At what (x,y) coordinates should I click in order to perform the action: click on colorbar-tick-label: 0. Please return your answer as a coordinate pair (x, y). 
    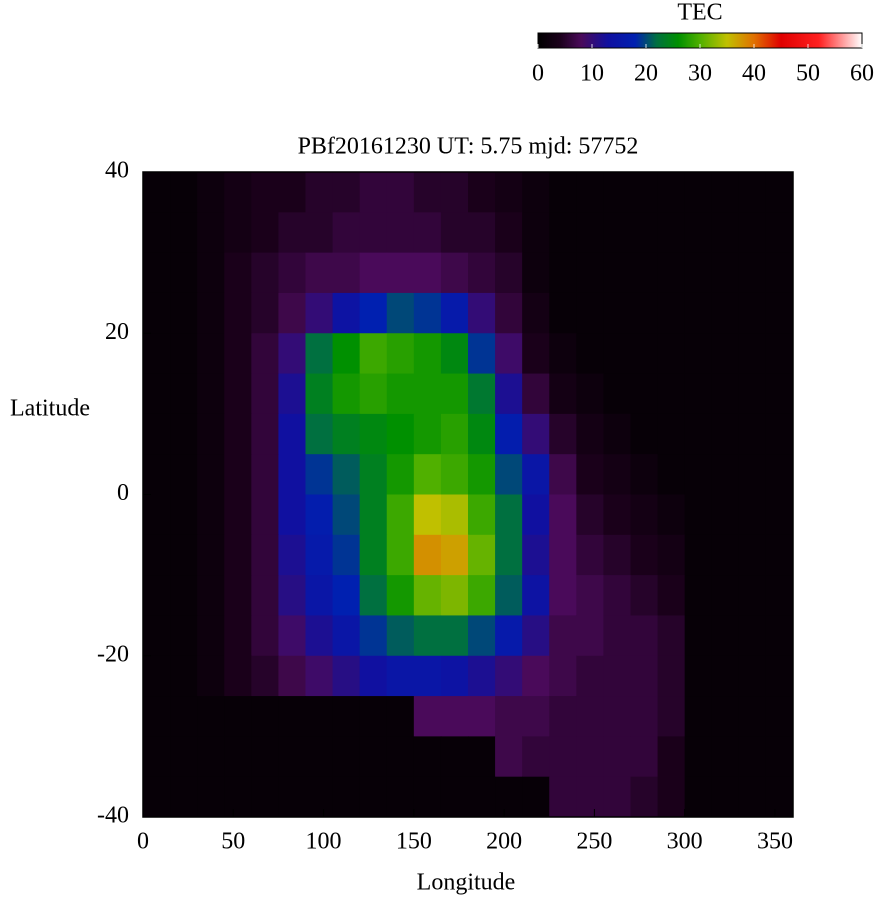
    Looking at the image, I should click on (538, 74).